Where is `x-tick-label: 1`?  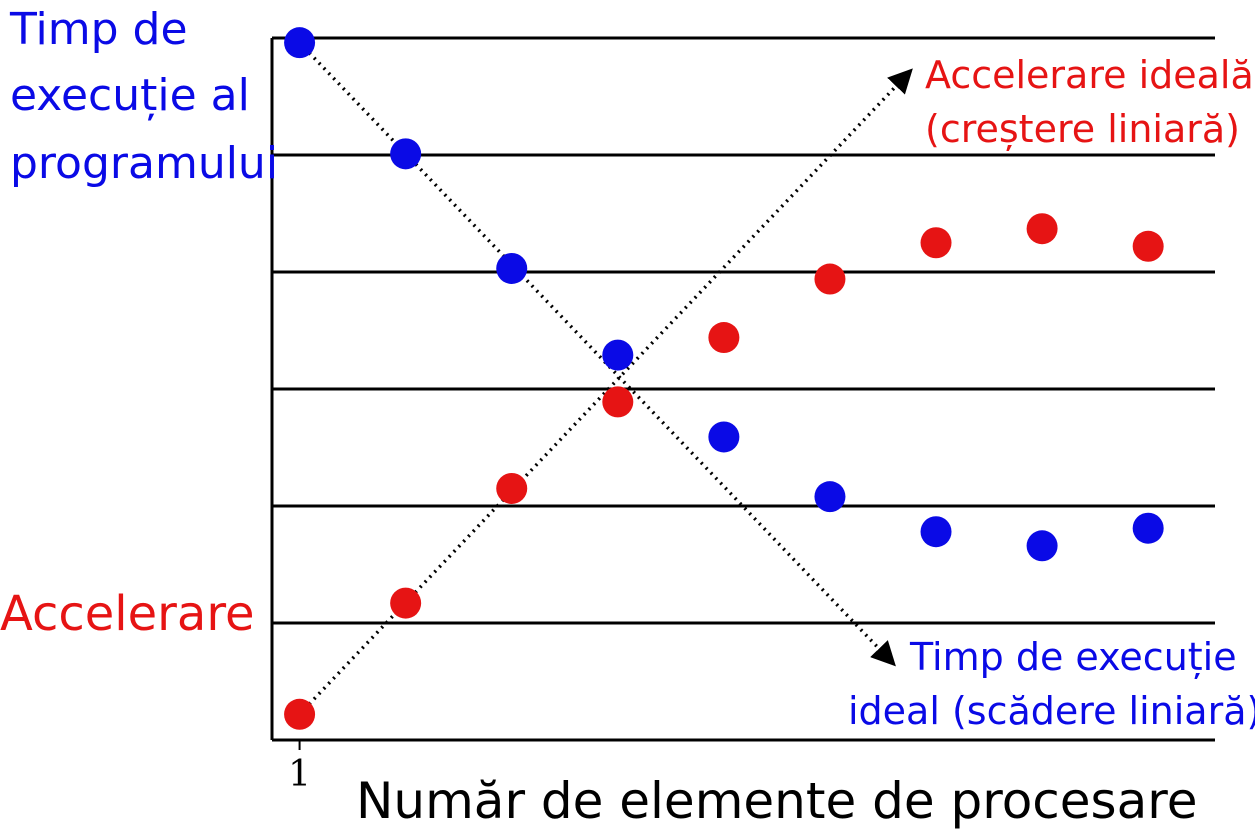
x-tick-label: 1 is located at coordinates (299, 774).